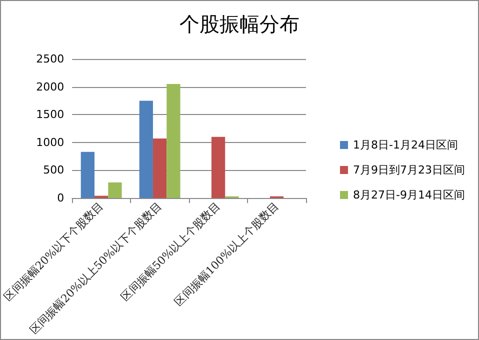 The image size is (479, 340). Describe the element at coordinates (50, 115) in the screenshot. I see `y-tick-label: 1500` at that location.